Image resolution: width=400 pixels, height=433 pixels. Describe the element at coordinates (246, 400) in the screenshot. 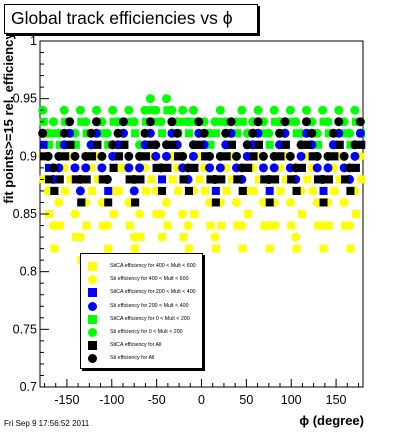

I see `x-tick-label: 50` at that location.